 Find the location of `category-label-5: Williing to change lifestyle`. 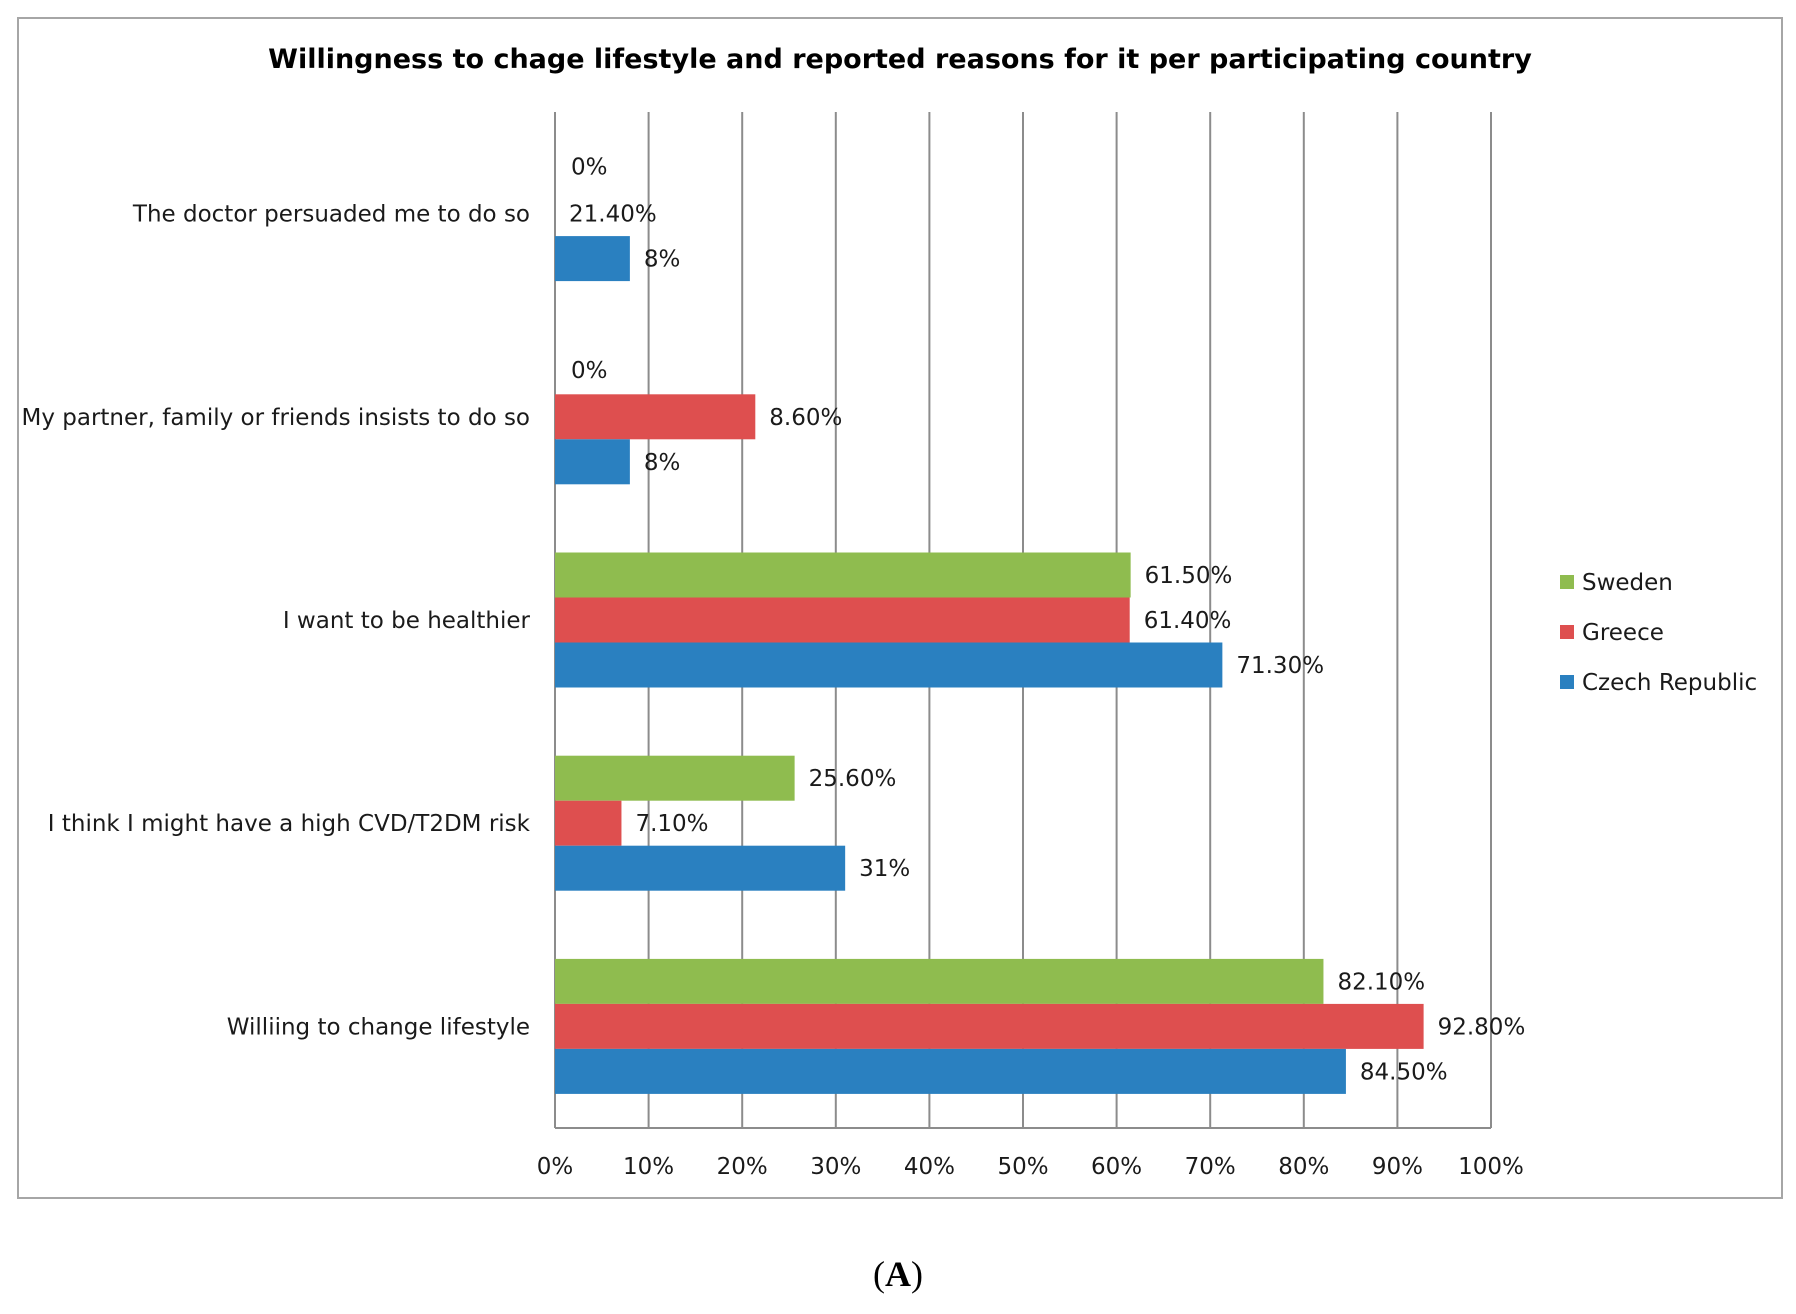

category-label-5: Williing to change lifestyle is located at coordinates (378, 1027).